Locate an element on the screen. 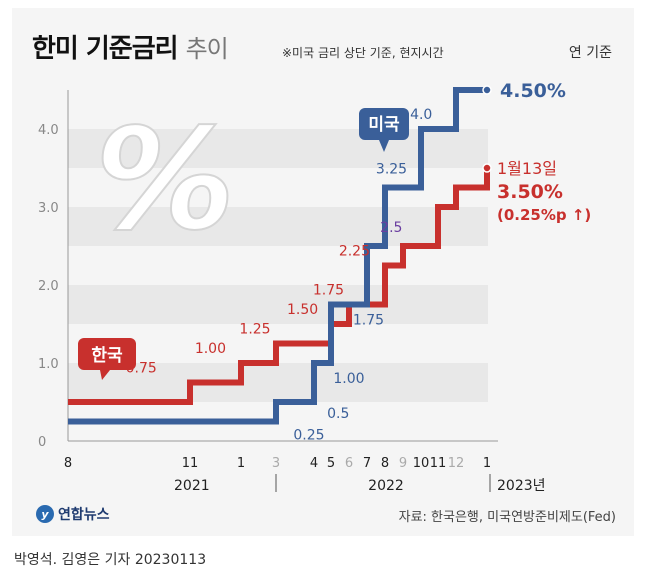 The height and width of the screenshot is (576, 646). korea-data-label: 2.25 is located at coordinates (354, 252).